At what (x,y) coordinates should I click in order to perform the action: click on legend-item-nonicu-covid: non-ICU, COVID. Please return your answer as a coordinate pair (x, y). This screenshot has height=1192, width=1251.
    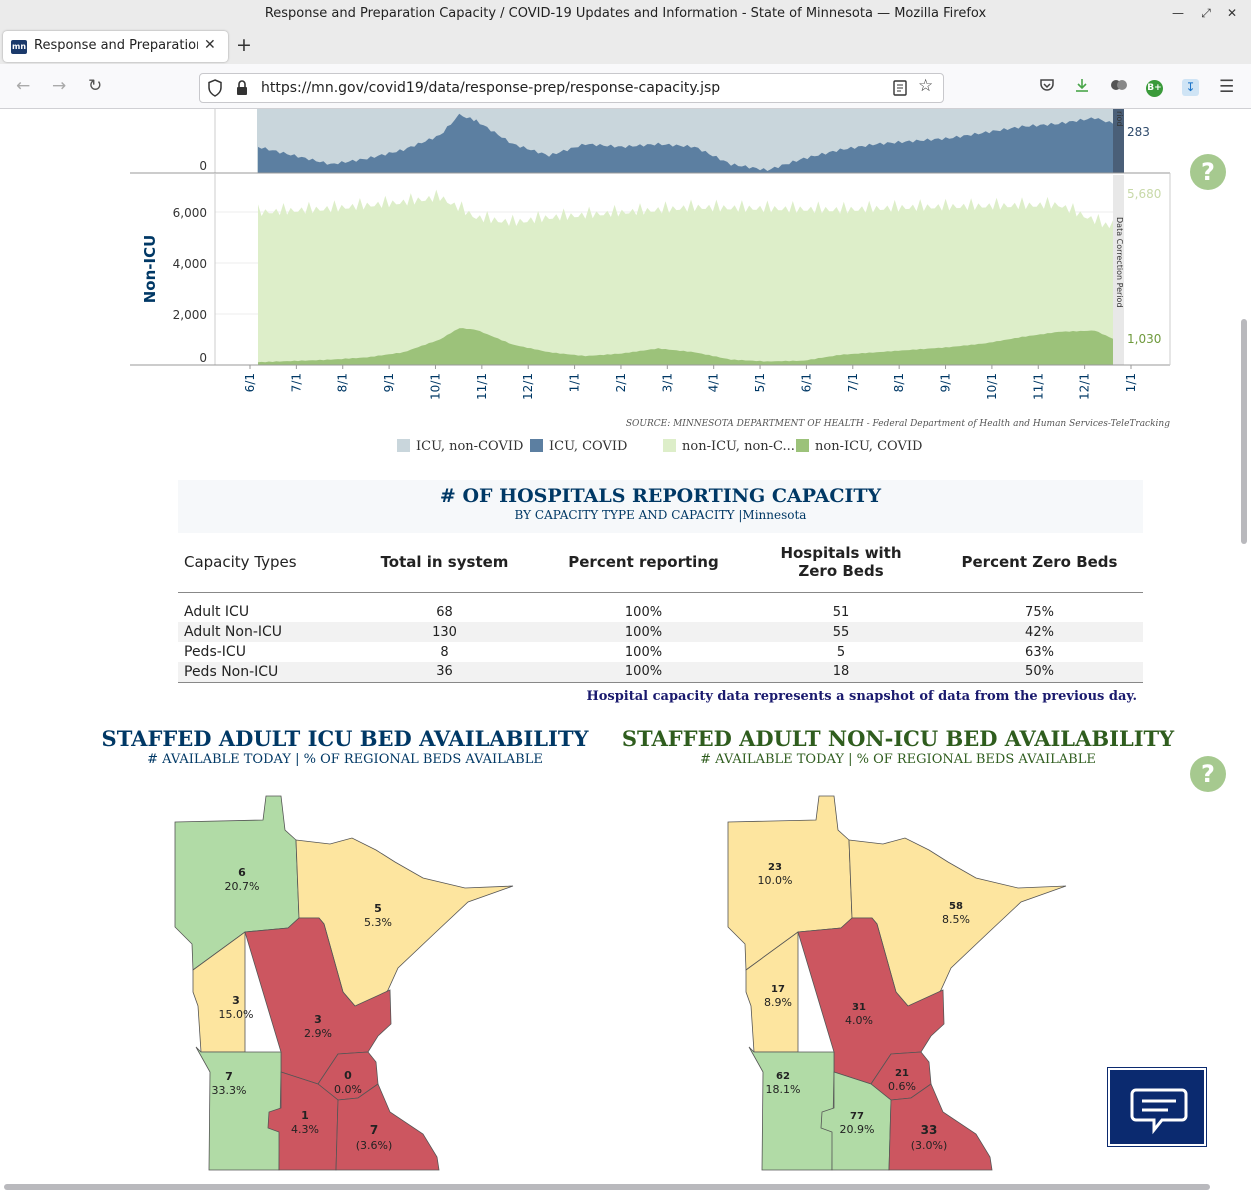
    Looking at the image, I should click on (859, 446).